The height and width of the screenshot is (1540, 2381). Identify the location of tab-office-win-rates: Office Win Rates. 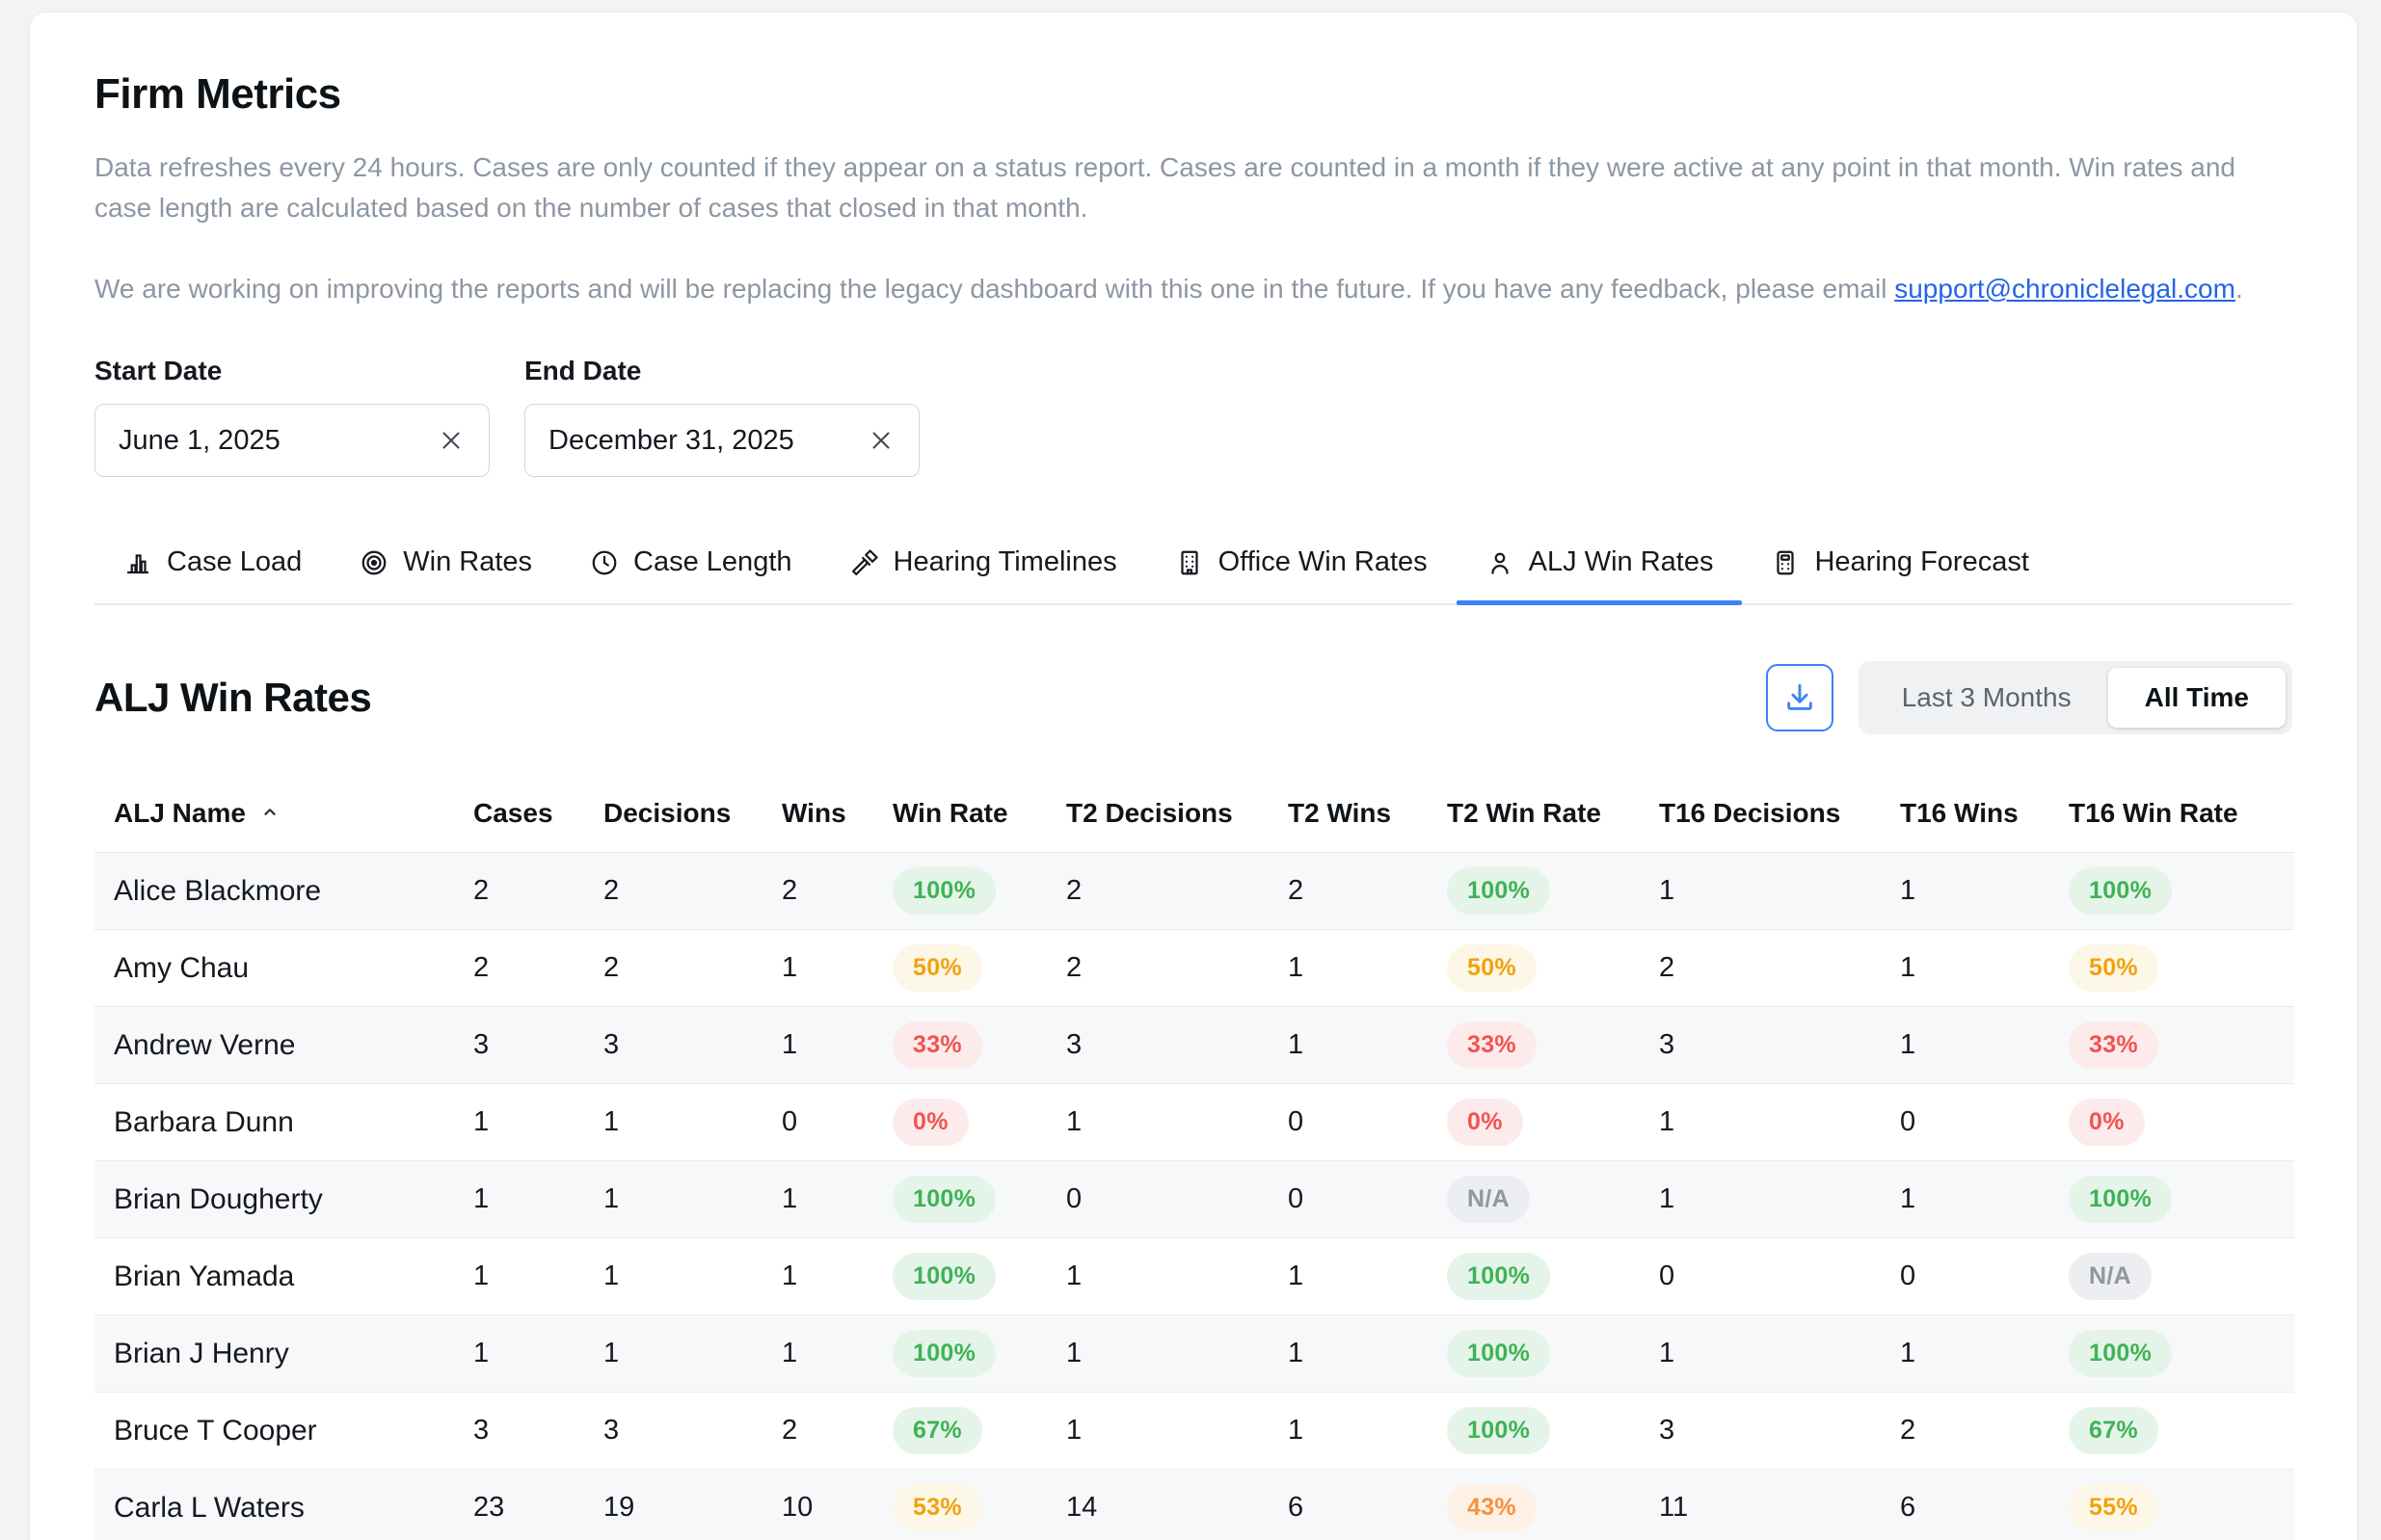
(1301, 567).